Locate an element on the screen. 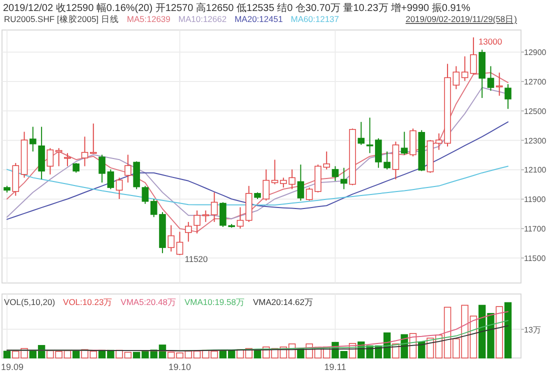 This screenshot has height=377, width=550. y-tick-label: 12900 is located at coordinates (535, 53).